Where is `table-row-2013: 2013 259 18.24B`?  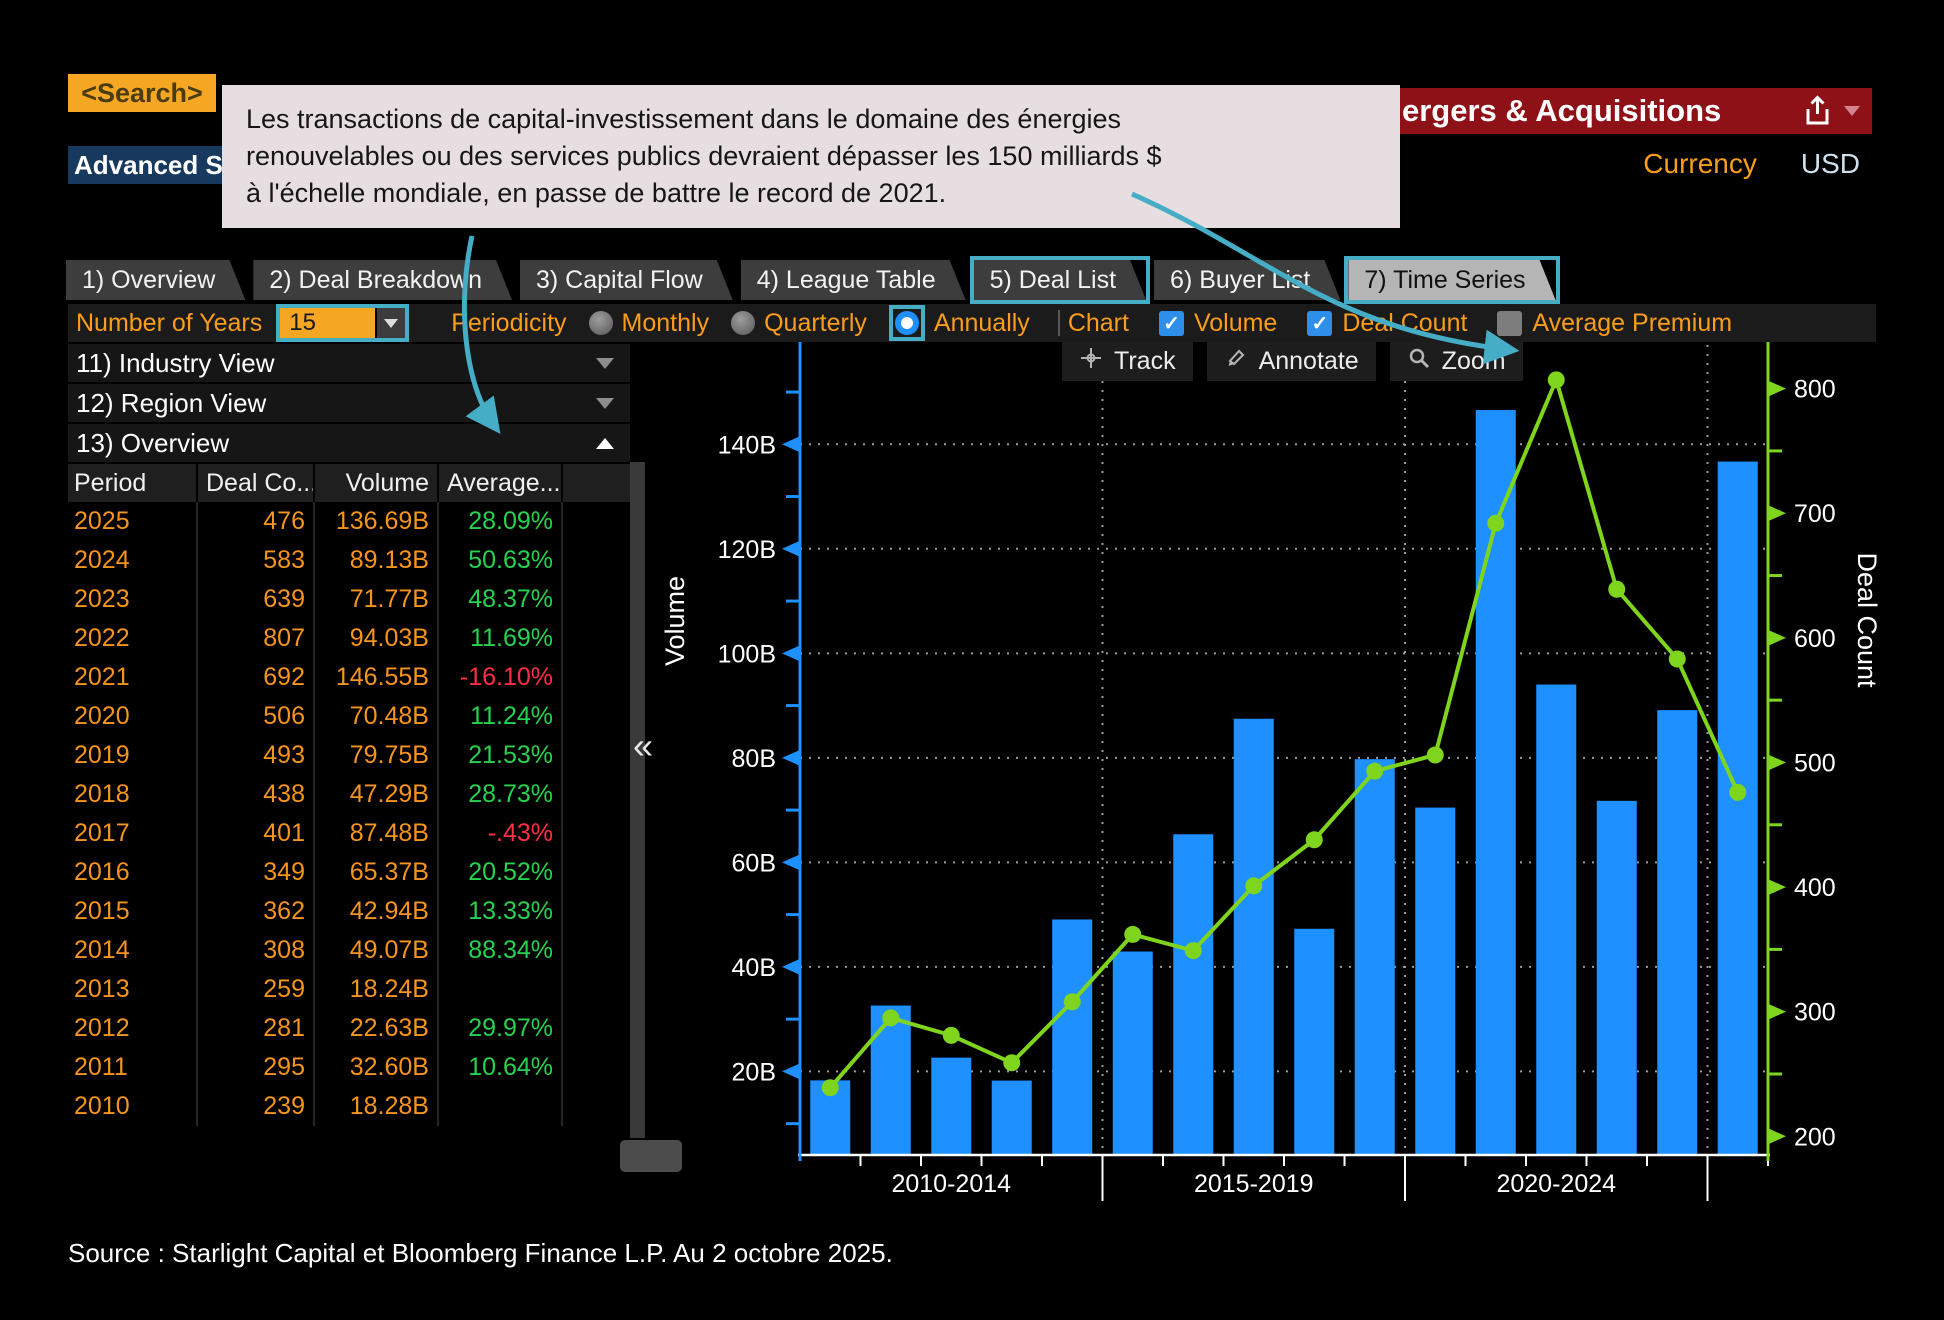 table-row-2013: 2013 259 18.24B is located at coordinates (349, 989).